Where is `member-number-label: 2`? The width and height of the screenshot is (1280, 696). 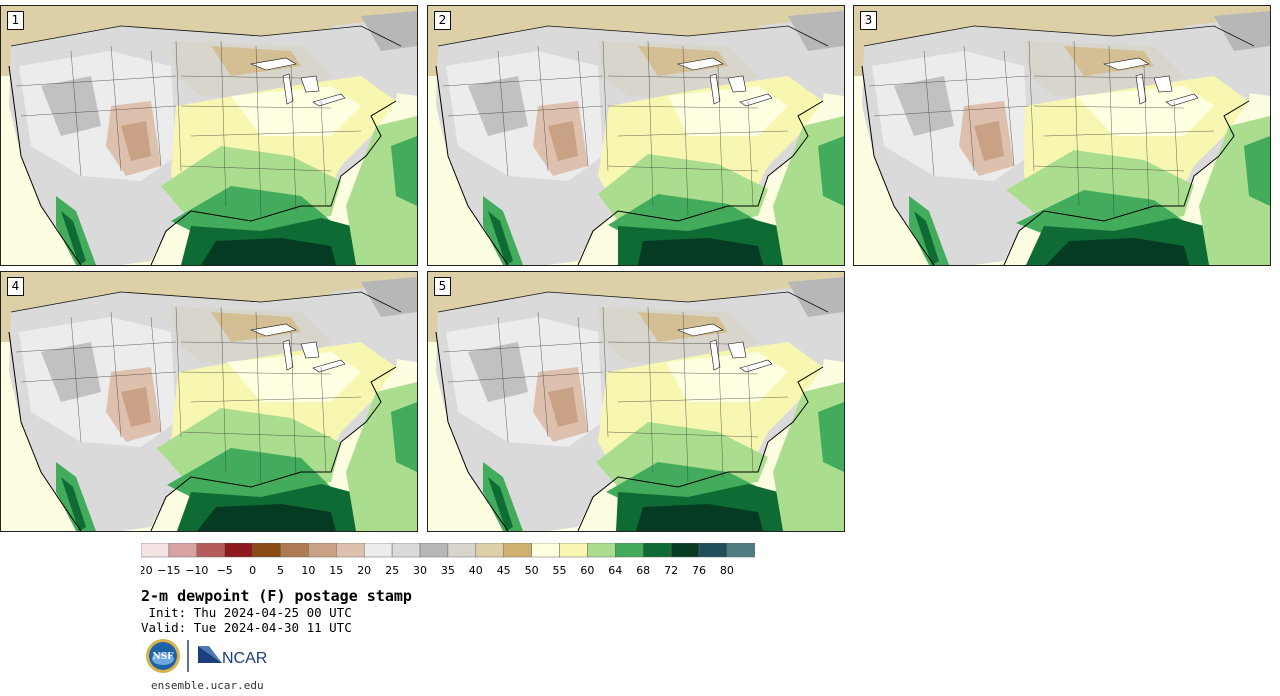 member-number-label: 2 is located at coordinates (442, 20).